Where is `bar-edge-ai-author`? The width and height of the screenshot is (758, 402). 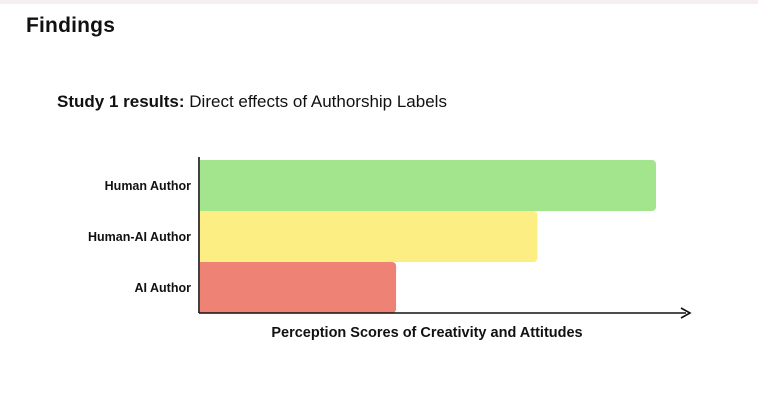 bar-edge-ai-author is located at coordinates (203, 287).